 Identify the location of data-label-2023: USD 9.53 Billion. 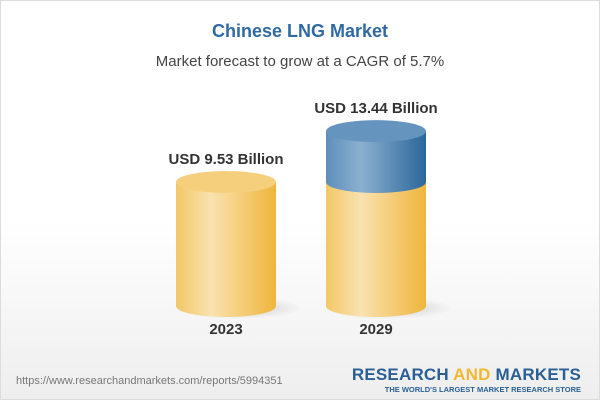
(225, 159).